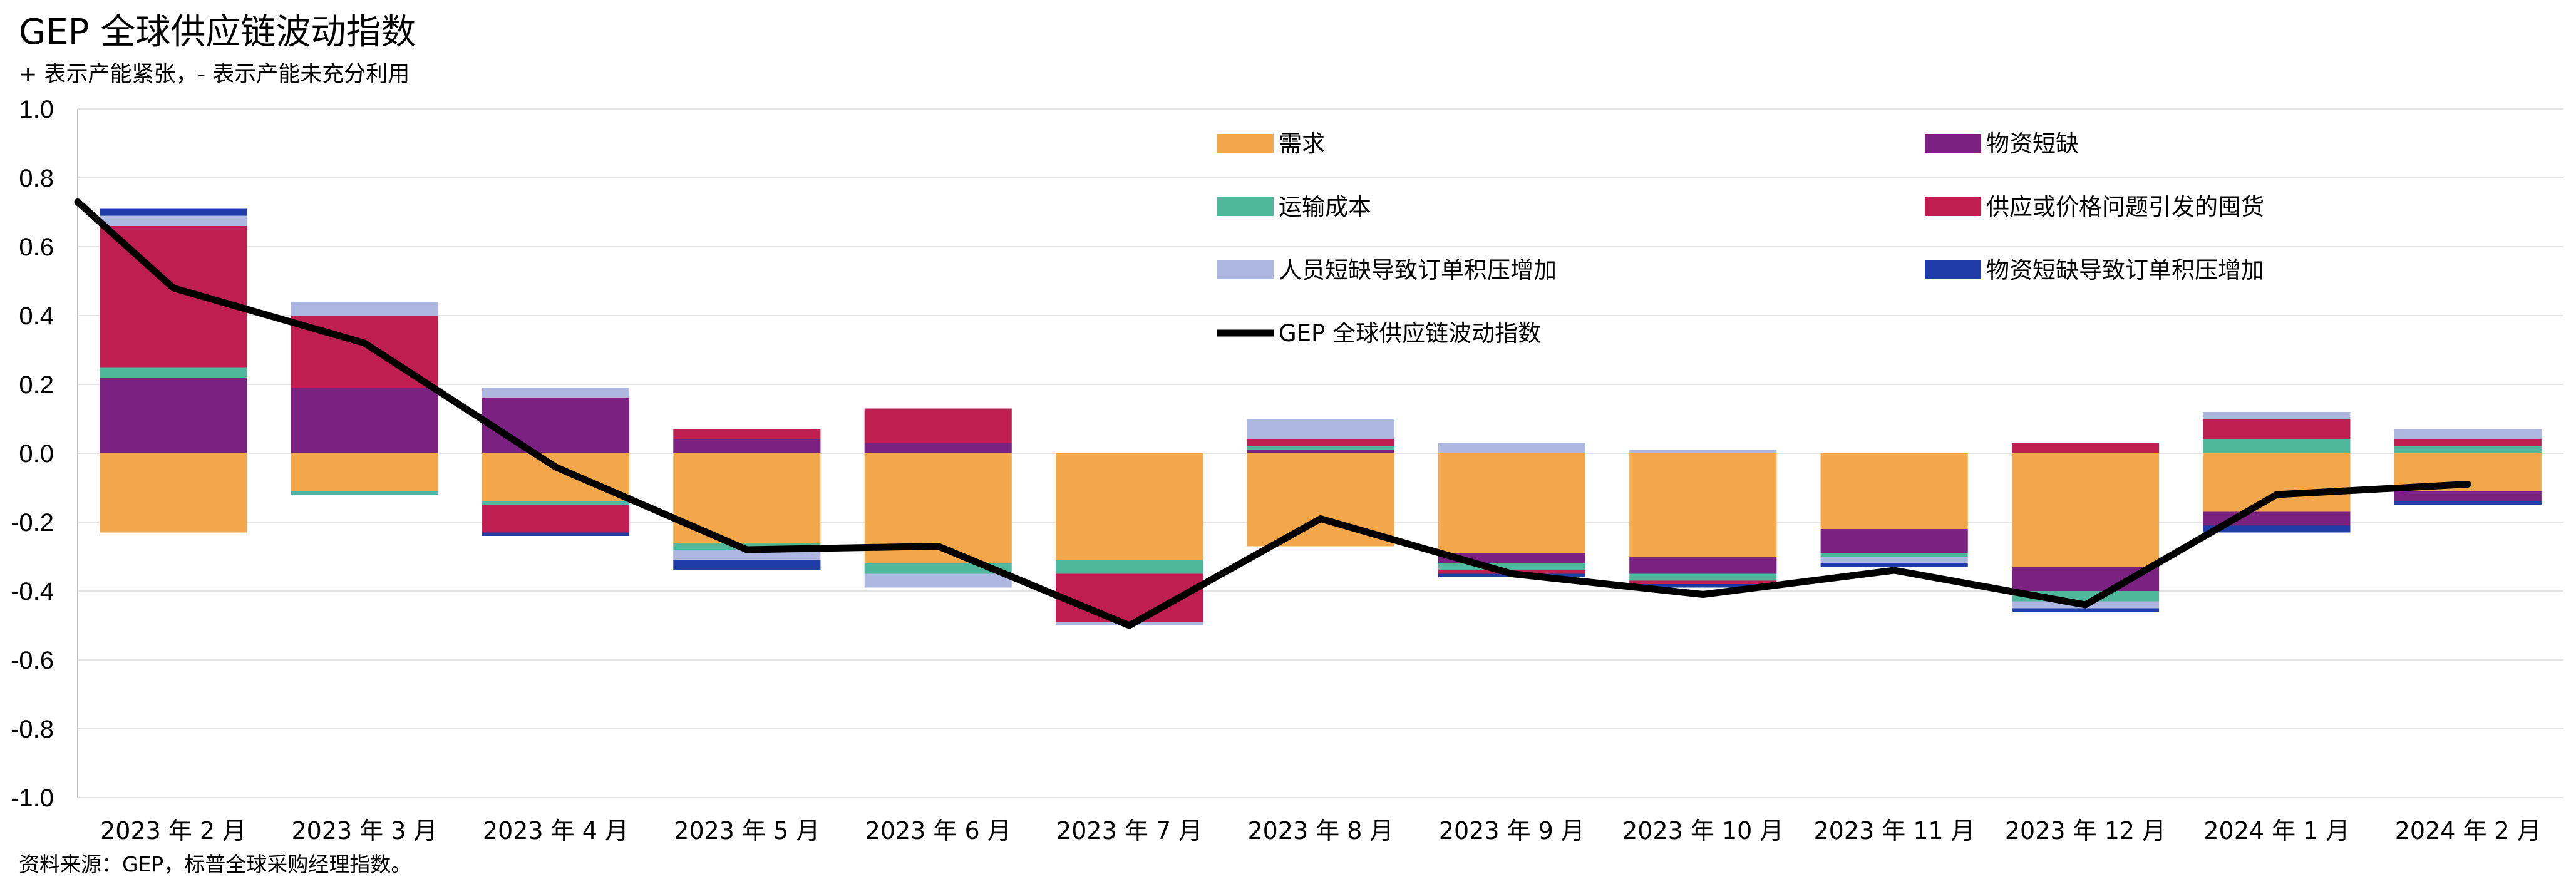  I want to click on y-tick-label: 0.2, so click(36, 385).